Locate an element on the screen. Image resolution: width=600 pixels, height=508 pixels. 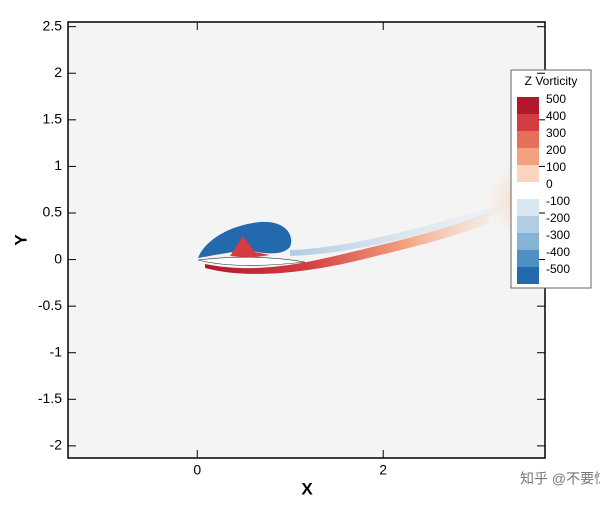
y-tick-label: 1 is located at coordinates (58, 165).